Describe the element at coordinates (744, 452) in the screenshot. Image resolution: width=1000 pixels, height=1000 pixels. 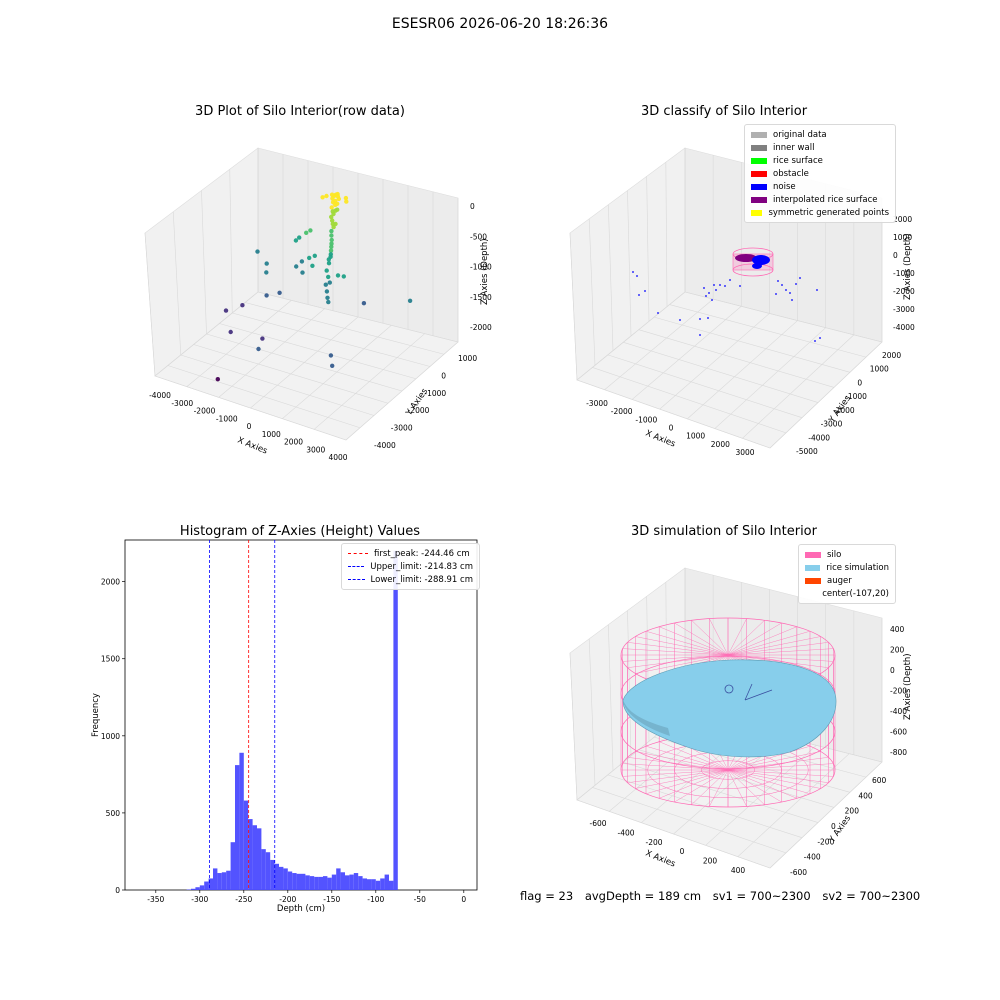
I see `p2-x-tick-6: 3000` at that location.